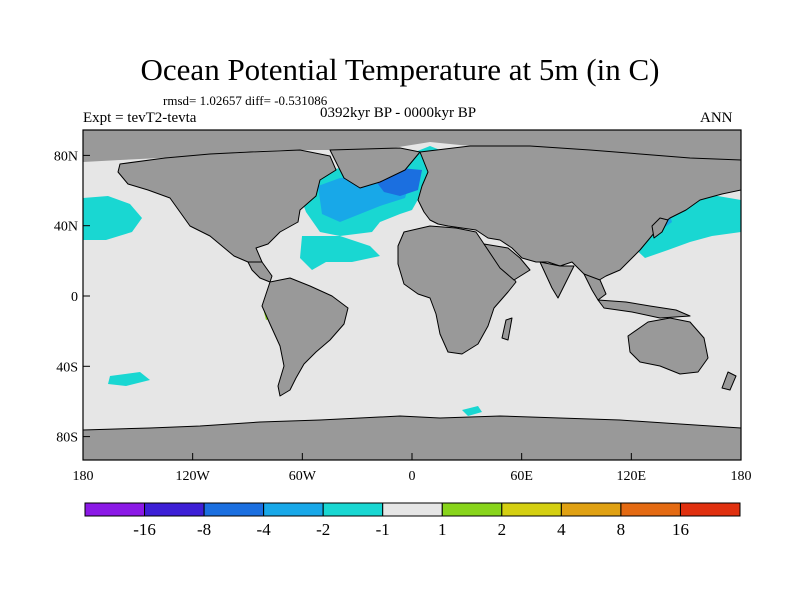 Image resolution: width=800 pixels, height=600 pixels. Describe the element at coordinates (67, 367) in the screenshot. I see `lat-tick-label: 40S` at that location.